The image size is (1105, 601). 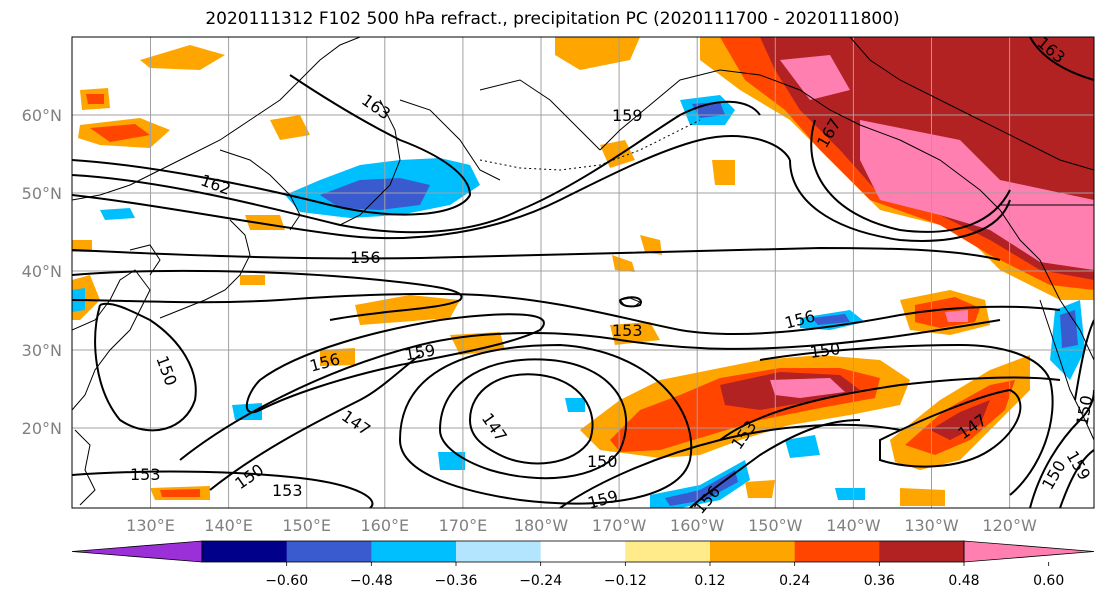 What do you see at coordinates (375, 194) in the screenshot?
I see `shade-blue-okhotsk` at bounding box center [375, 194].